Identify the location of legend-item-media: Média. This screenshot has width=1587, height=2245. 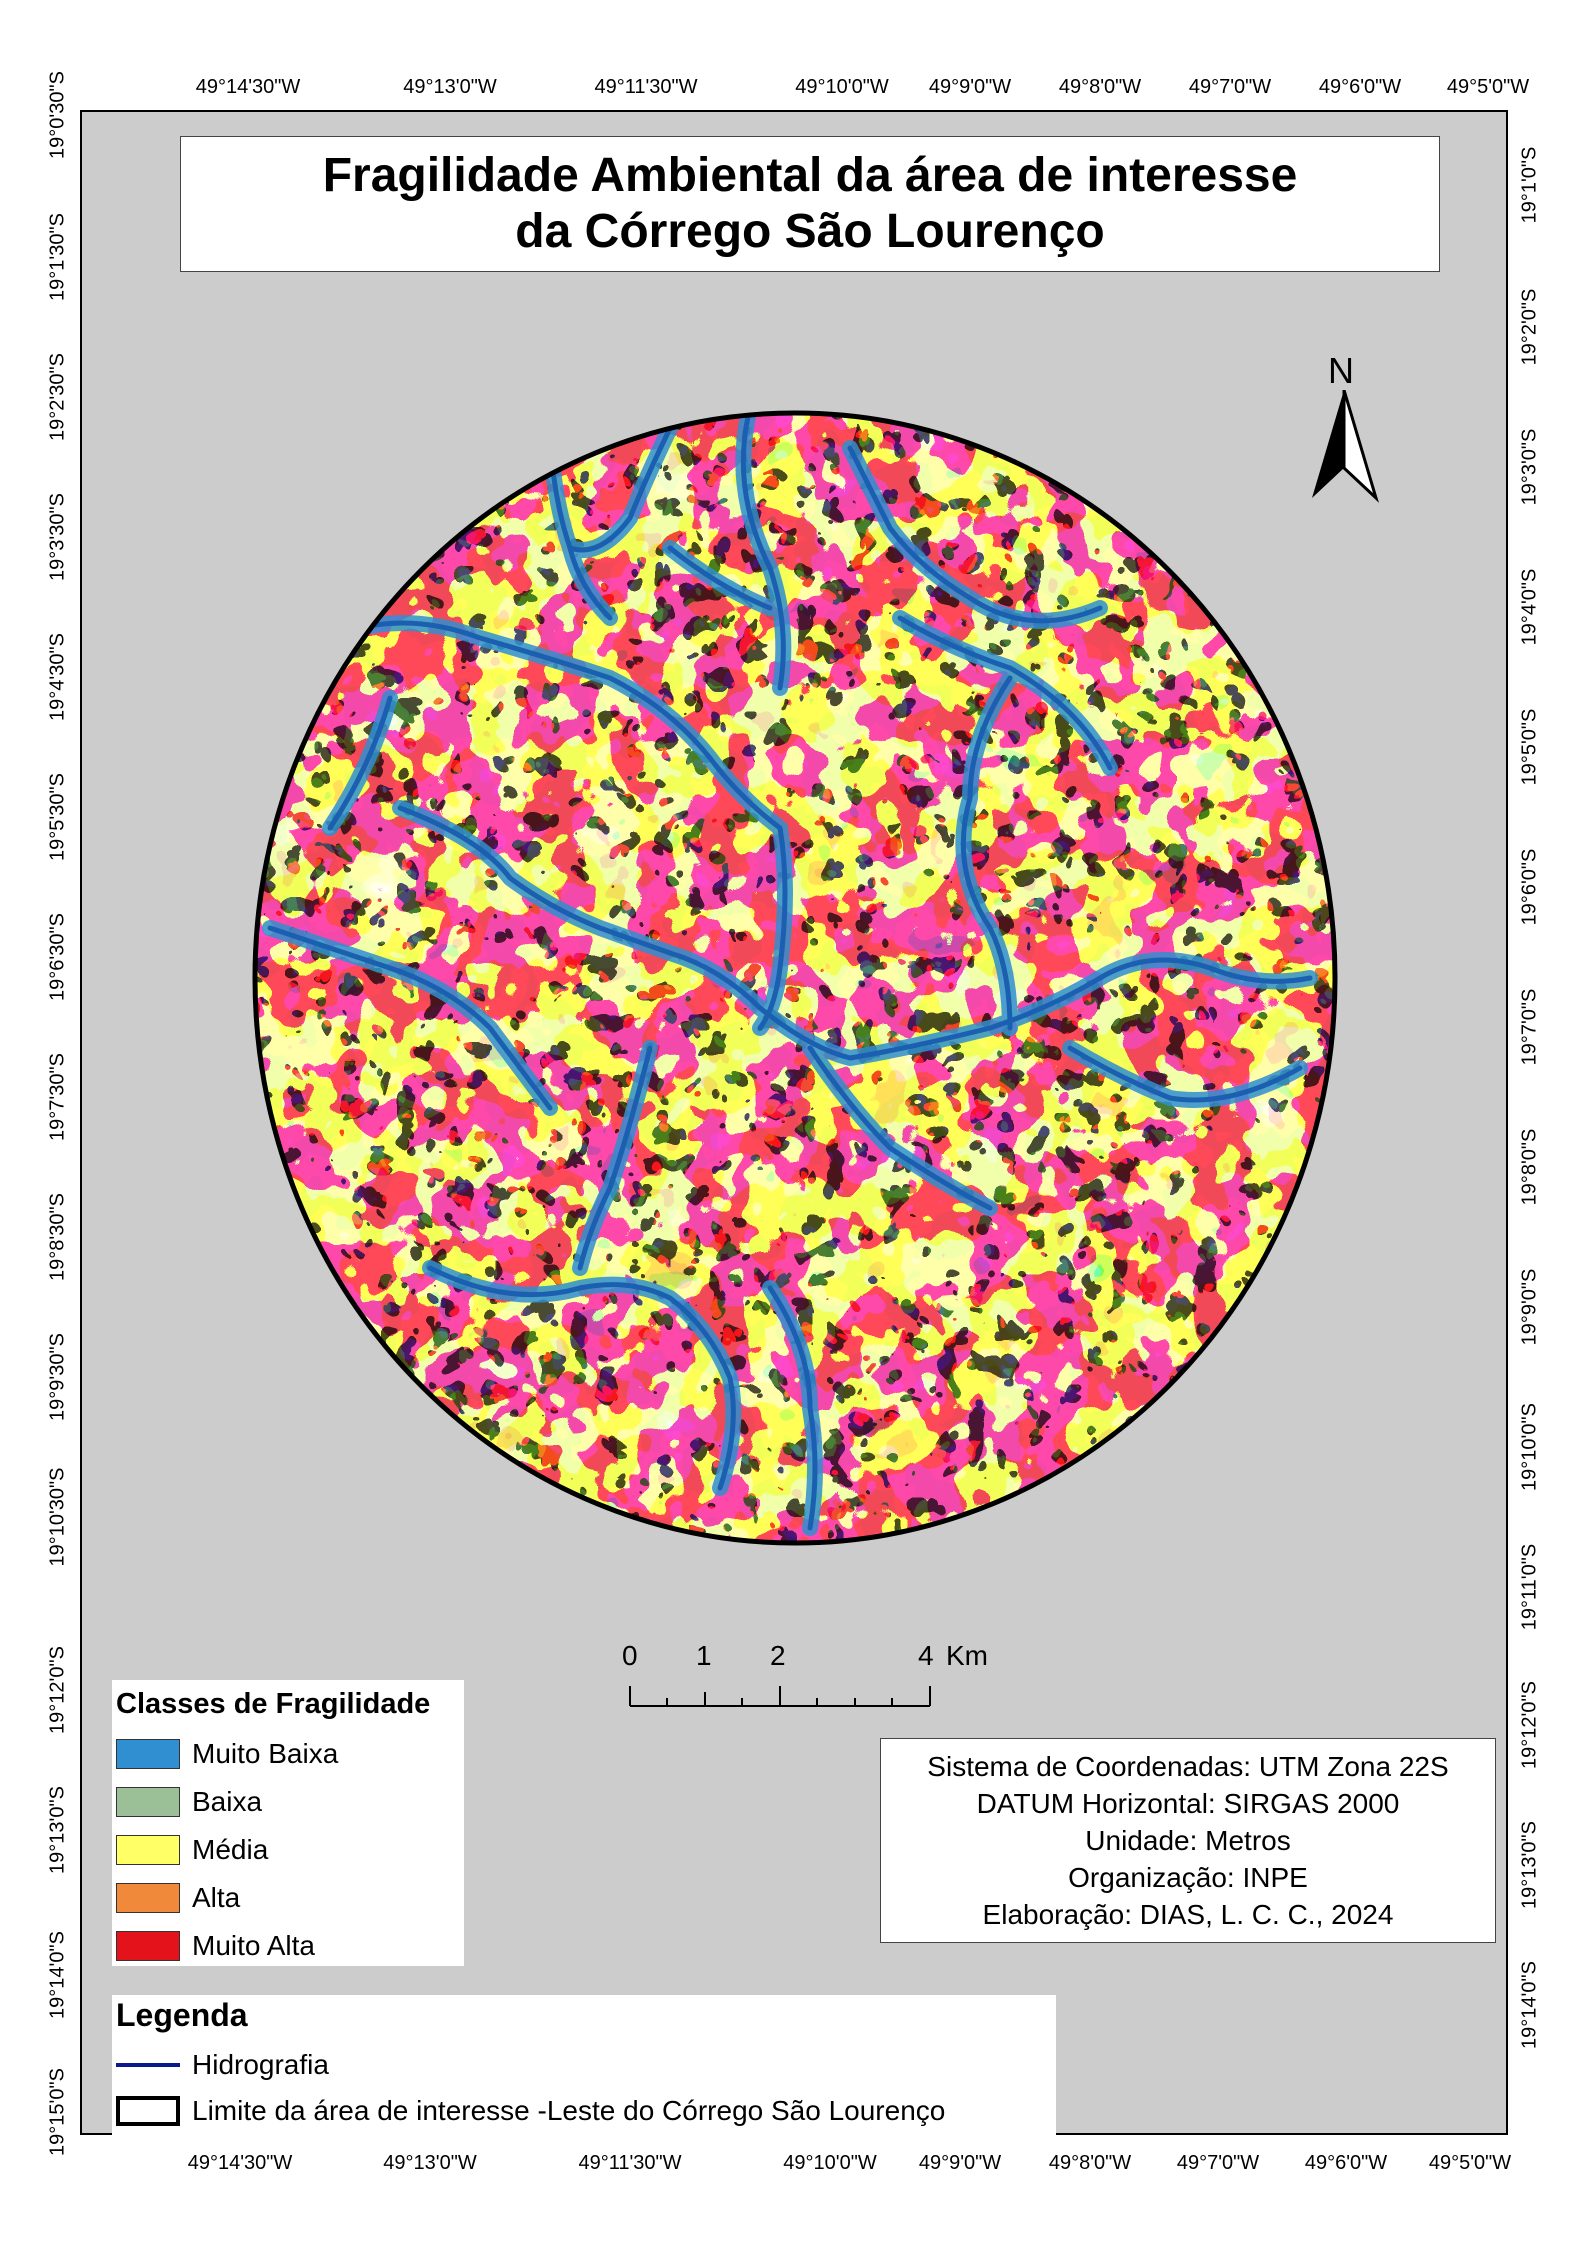
(192, 1850).